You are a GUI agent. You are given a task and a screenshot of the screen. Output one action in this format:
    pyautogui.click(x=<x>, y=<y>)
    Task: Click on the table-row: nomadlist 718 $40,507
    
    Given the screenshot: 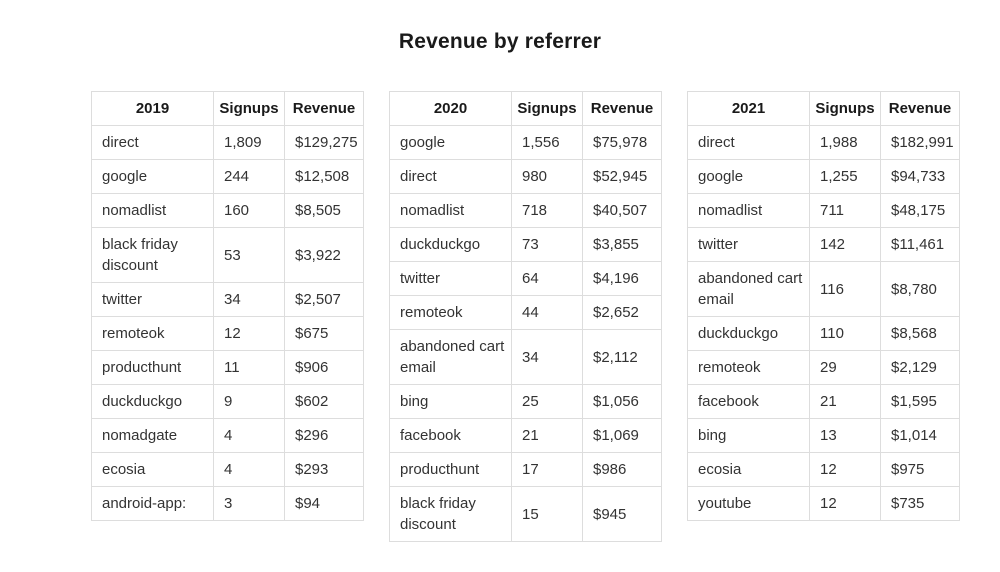 What is the action you would take?
    pyautogui.click(x=525, y=210)
    